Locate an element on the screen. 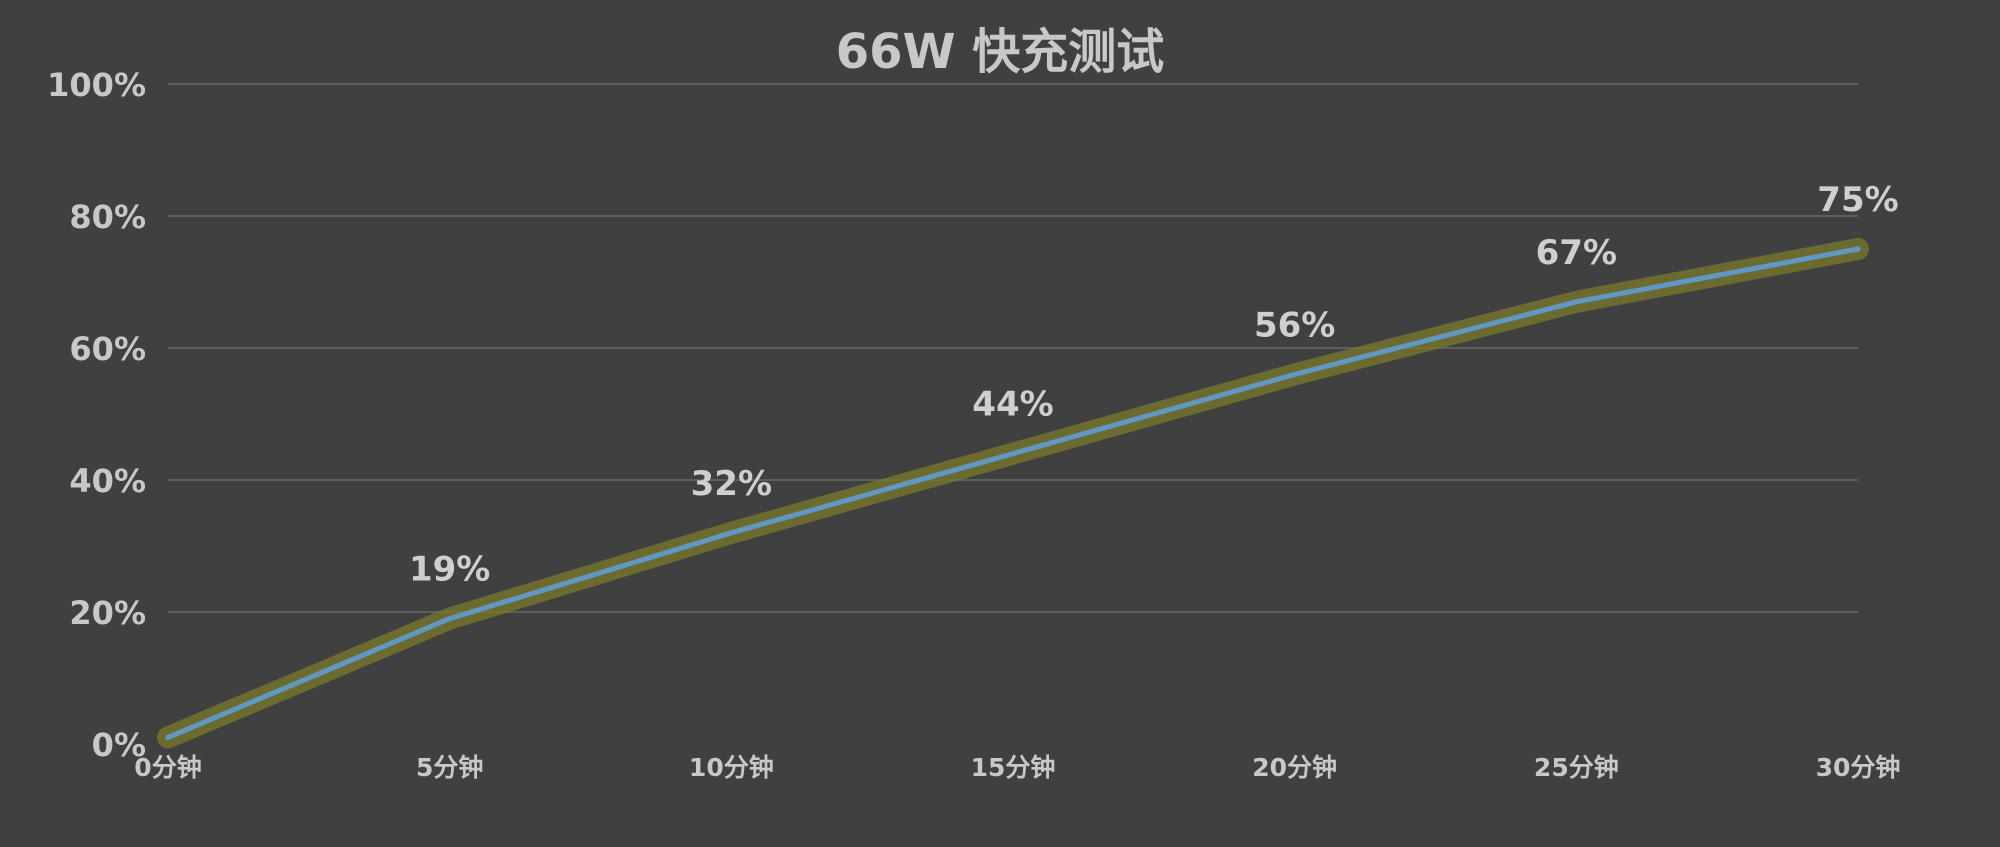  y-tick-label: 60% is located at coordinates (107, 349).